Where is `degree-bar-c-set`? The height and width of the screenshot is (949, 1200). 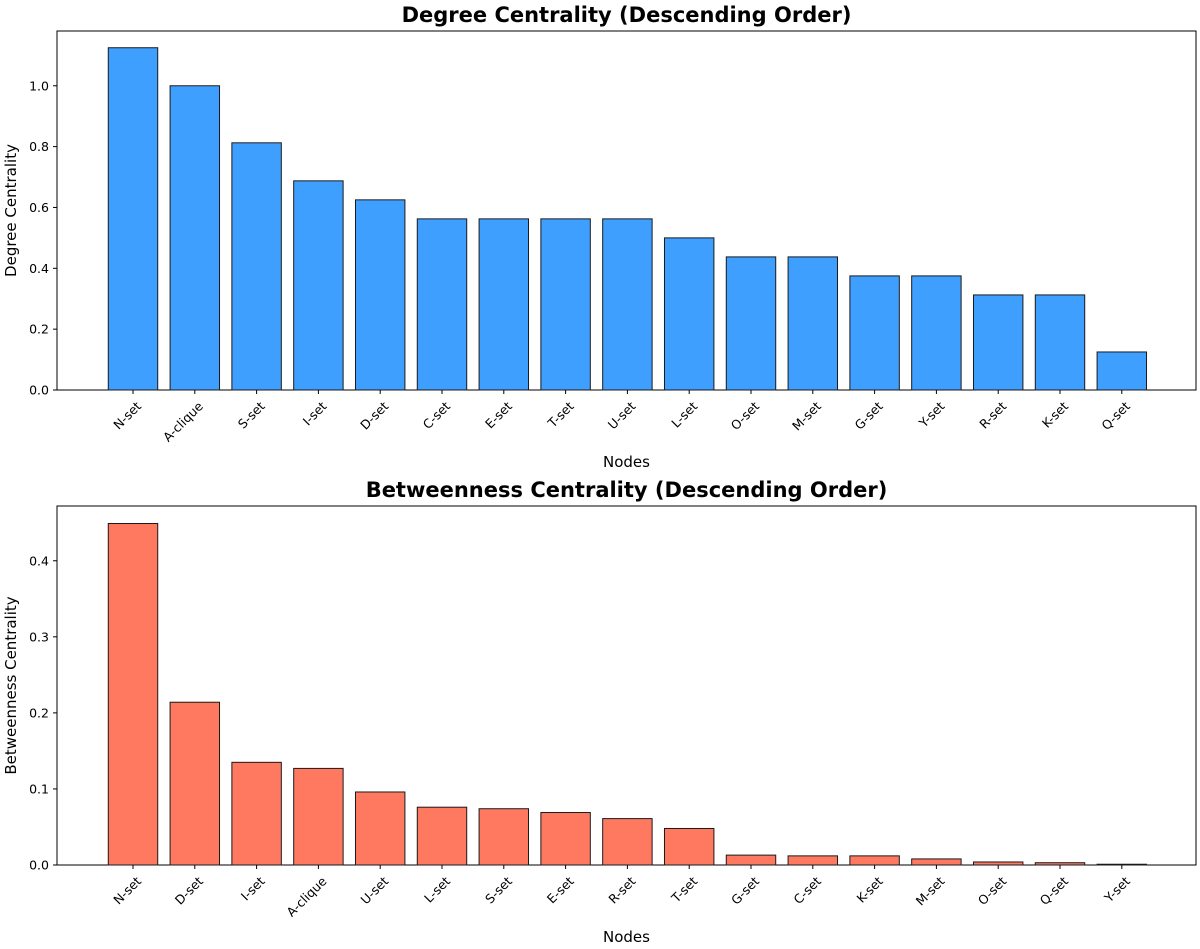 degree-bar-c-set is located at coordinates (442, 304).